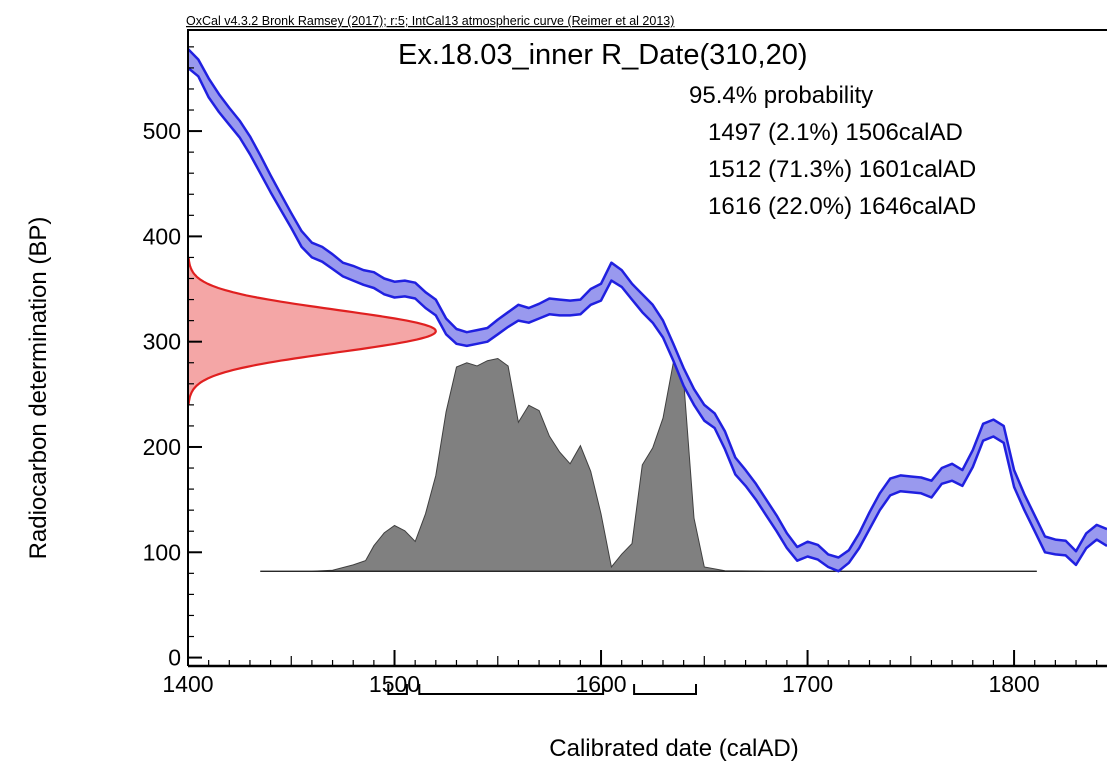 The image size is (1107, 769). What do you see at coordinates (174, 658) in the screenshot?
I see `y-tick-label: 0` at bounding box center [174, 658].